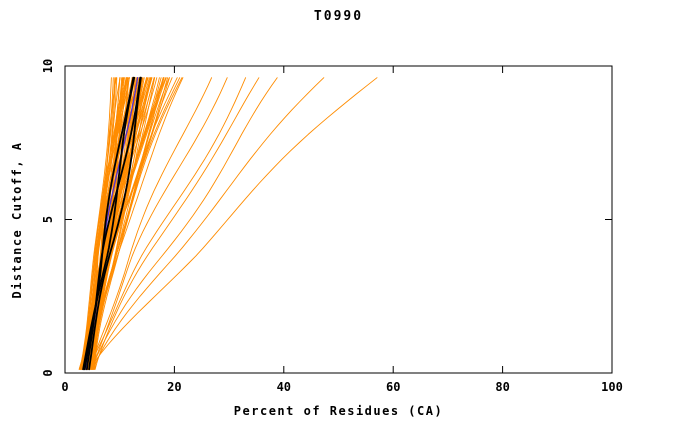 This screenshot has height=440, width=680. What do you see at coordinates (48, 66) in the screenshot?
I see `svg-text: 10` at bounding box center [48, 66].